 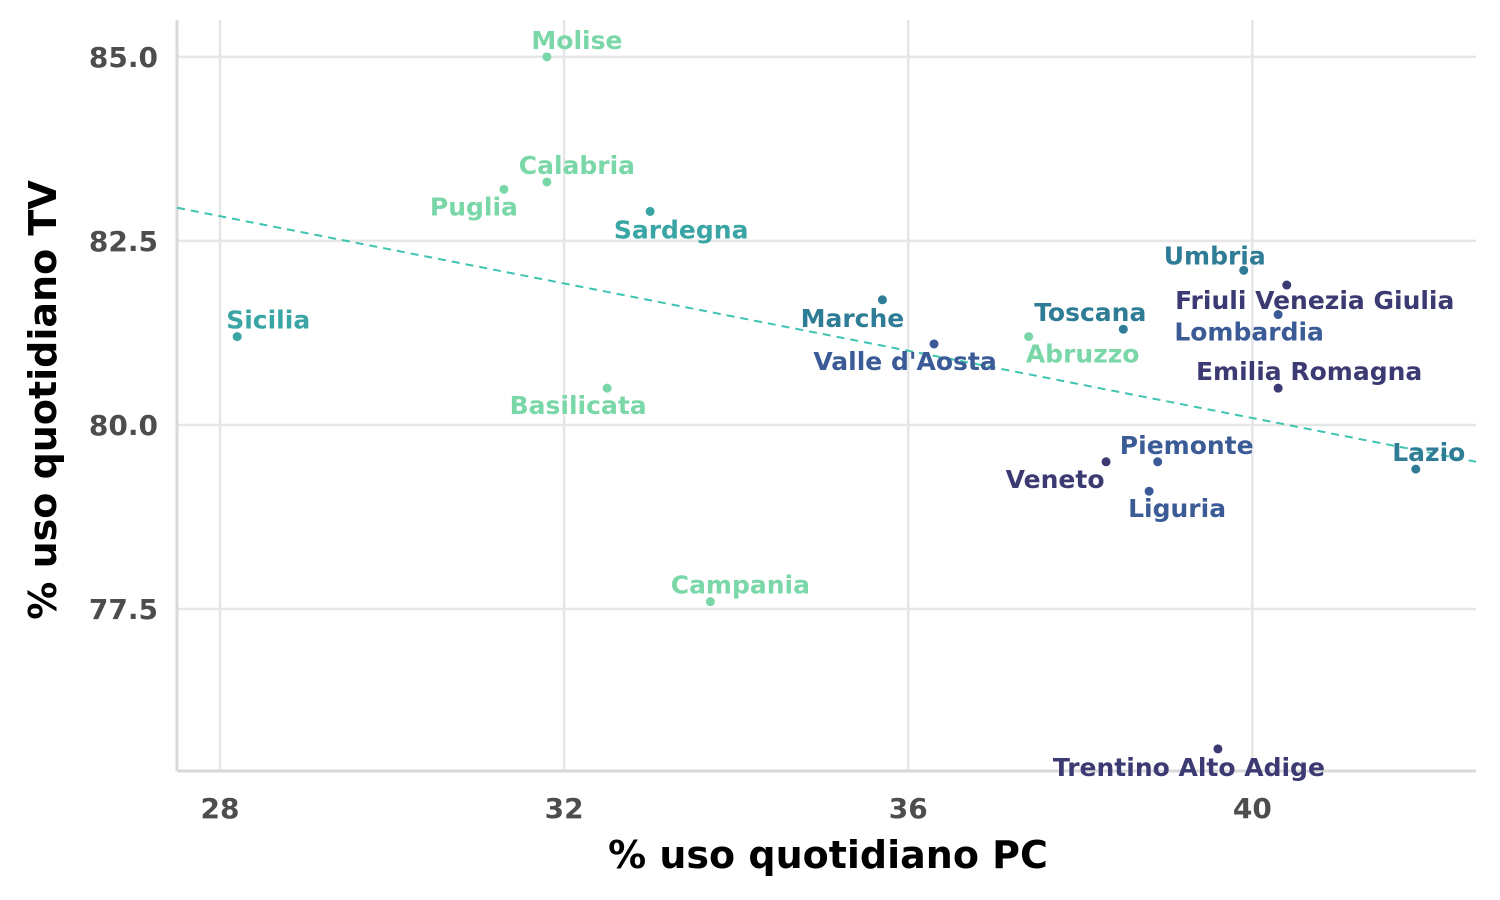 What do you see at coordinates (740, 585) in the screenshot?
I see `point-label: Campania` at bounding box center [740, 585].